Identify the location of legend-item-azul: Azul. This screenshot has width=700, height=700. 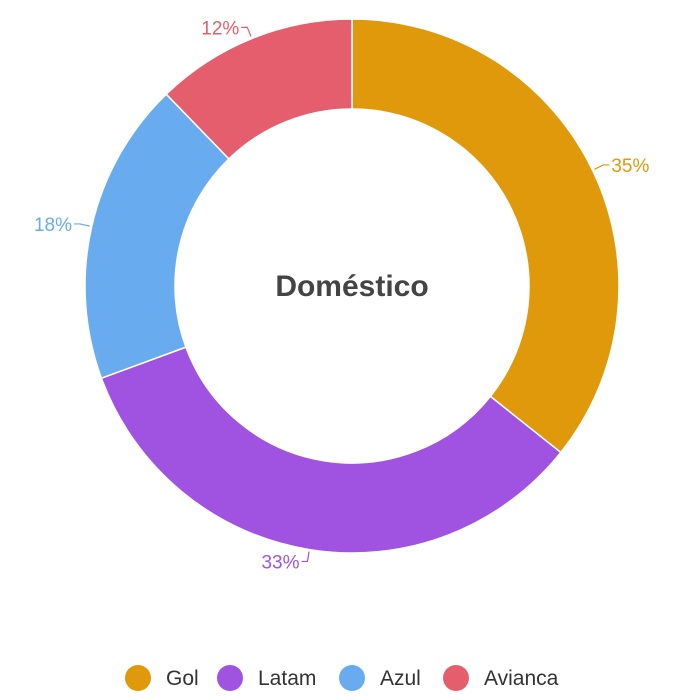
(380, 678).